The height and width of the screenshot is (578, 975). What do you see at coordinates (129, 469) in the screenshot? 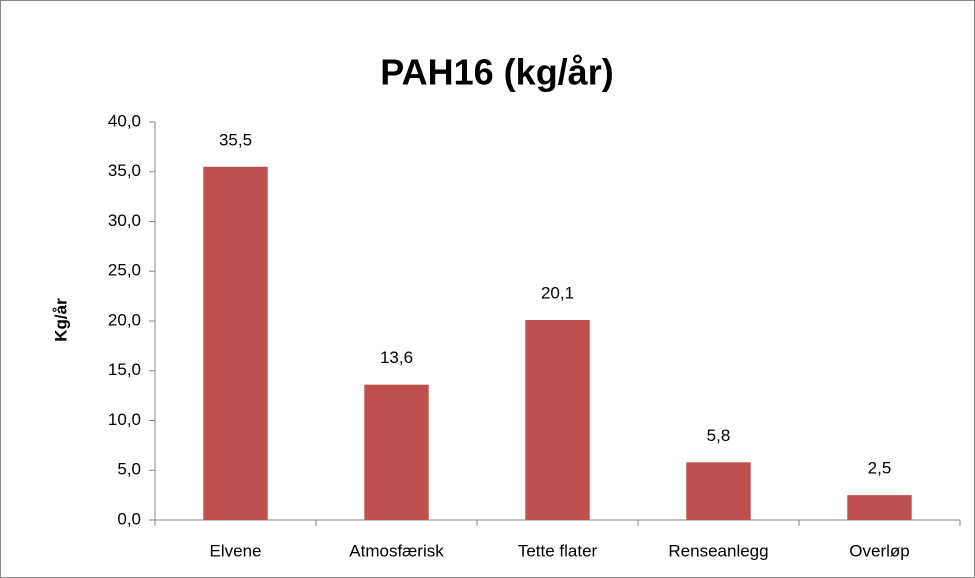
I see `y-tick-label: 5,0` at bounding box center [129, 469].